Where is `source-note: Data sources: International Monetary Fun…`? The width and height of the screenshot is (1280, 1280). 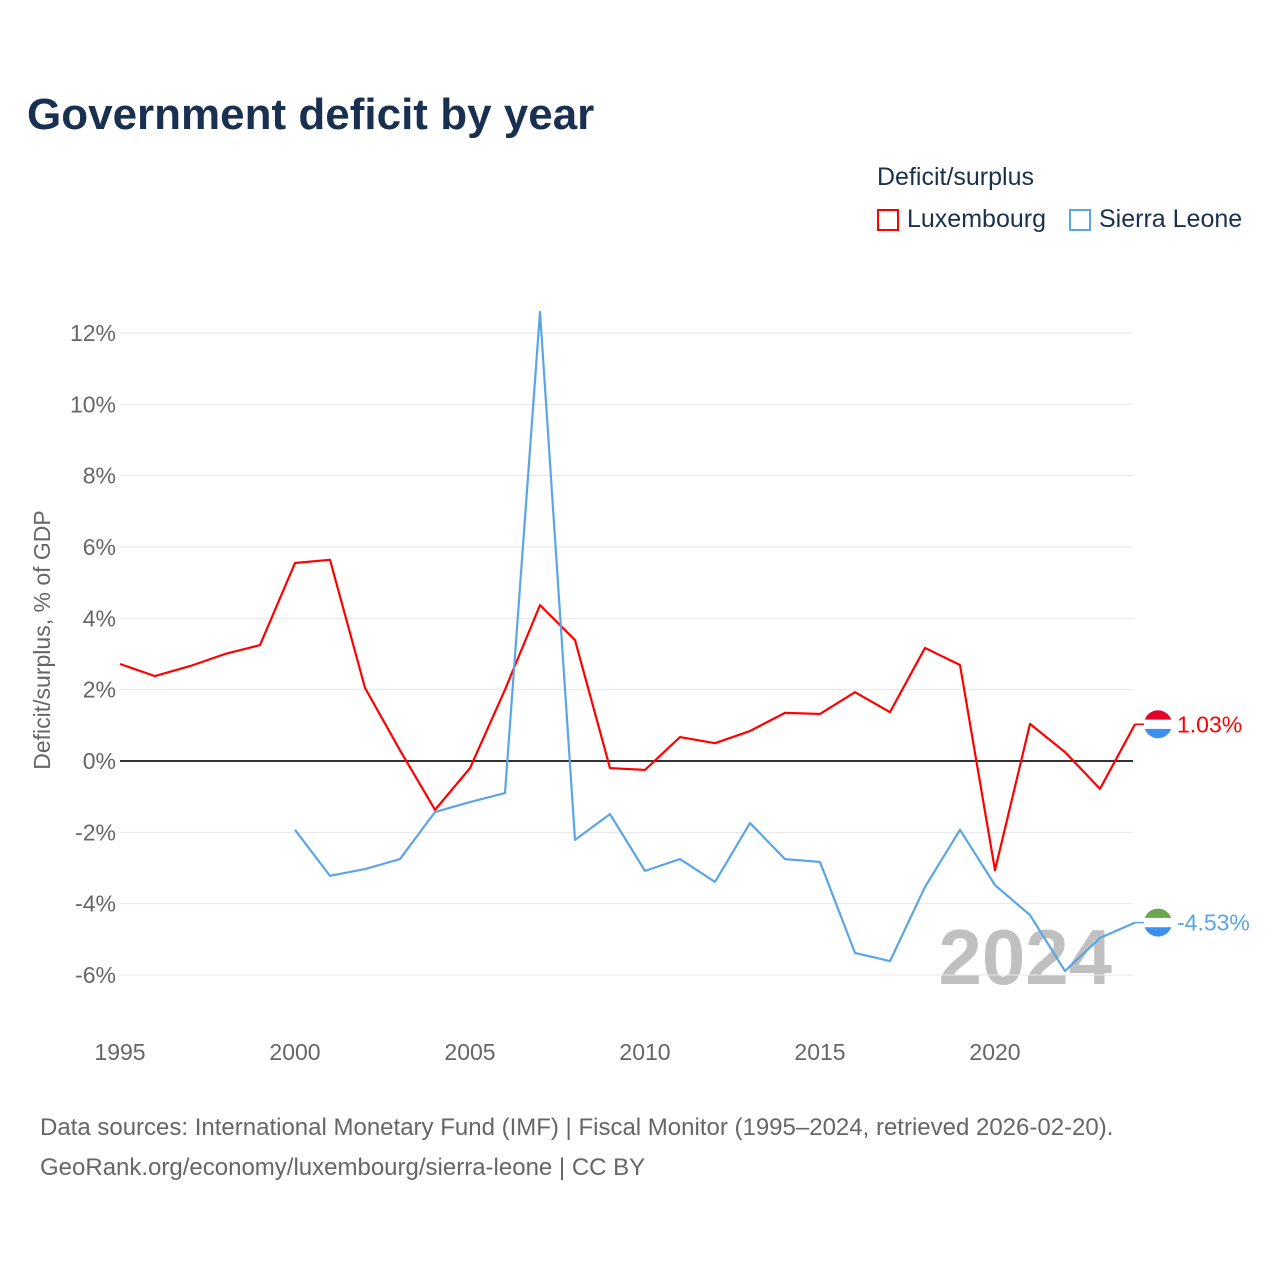
source-note: Data sources: International Monetary Fun… is located at coordinates (577, 1127).